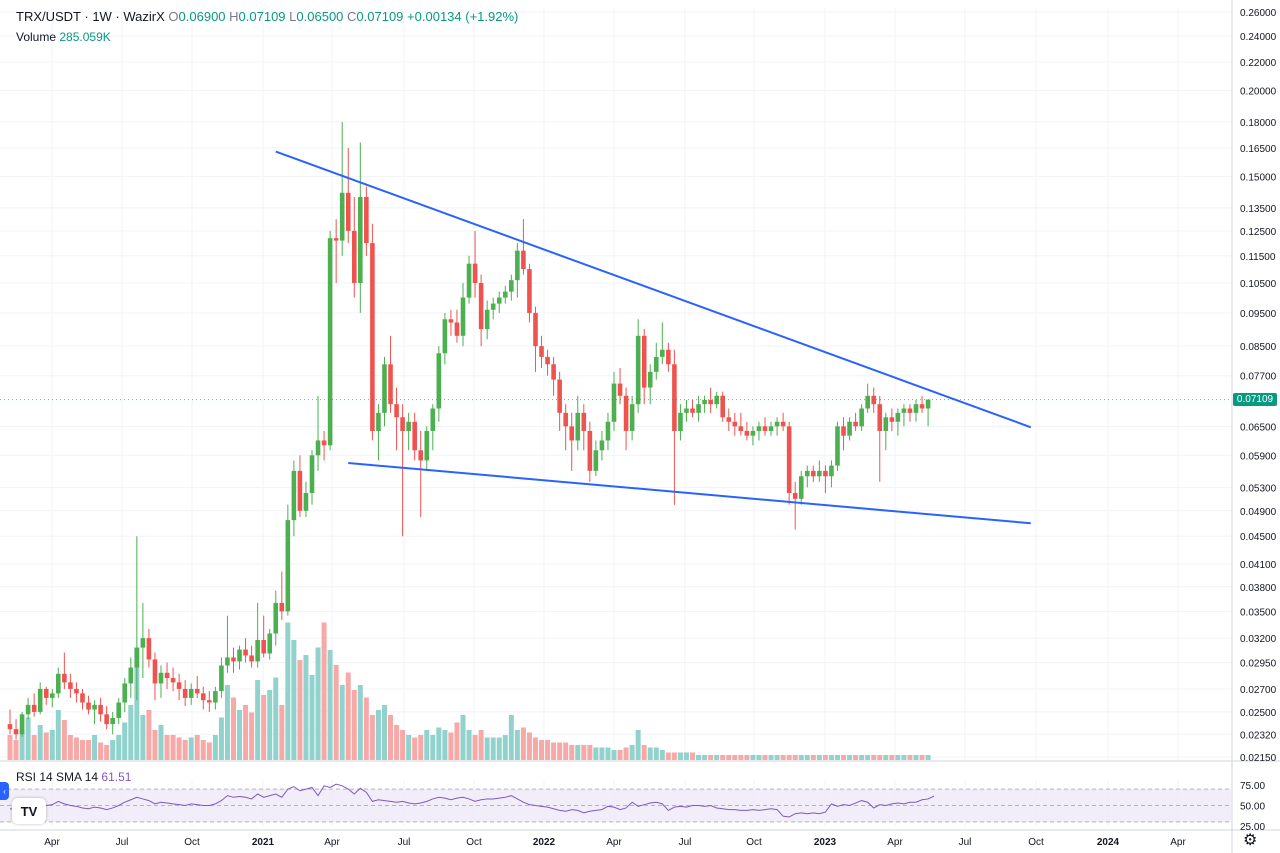 The image size is (1280, 853). I want to click on symbol-title: TRX/USDT · 1W · WazirX, so click(90, 16).